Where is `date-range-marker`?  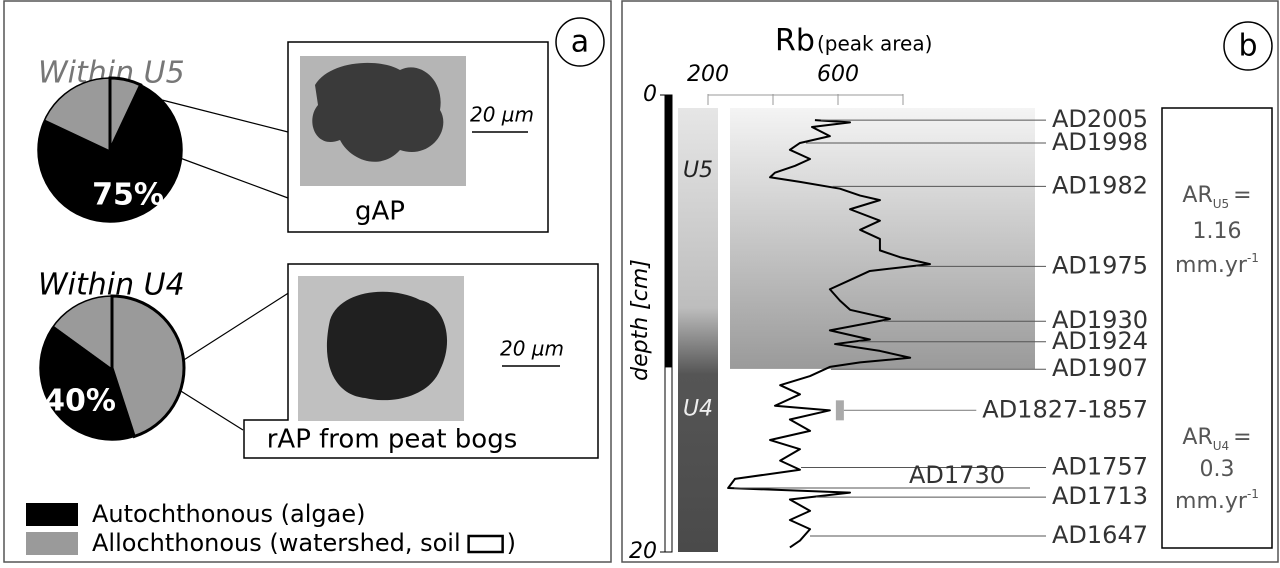
date-range-marker is located at coordinates (839, 410).